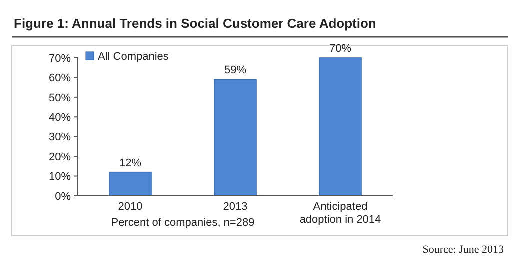 Image resolution: width=520 pixels, height=260 pixels. I want to click on source-note: Source: June 2013, so click(463, 250).